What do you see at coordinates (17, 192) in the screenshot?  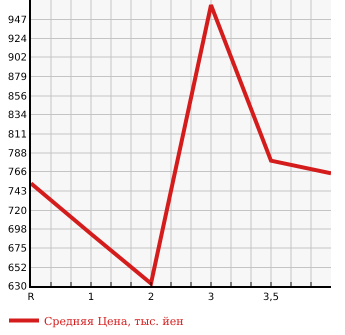 I see `y-tick-label: 743` at bounding box center [17, 192].